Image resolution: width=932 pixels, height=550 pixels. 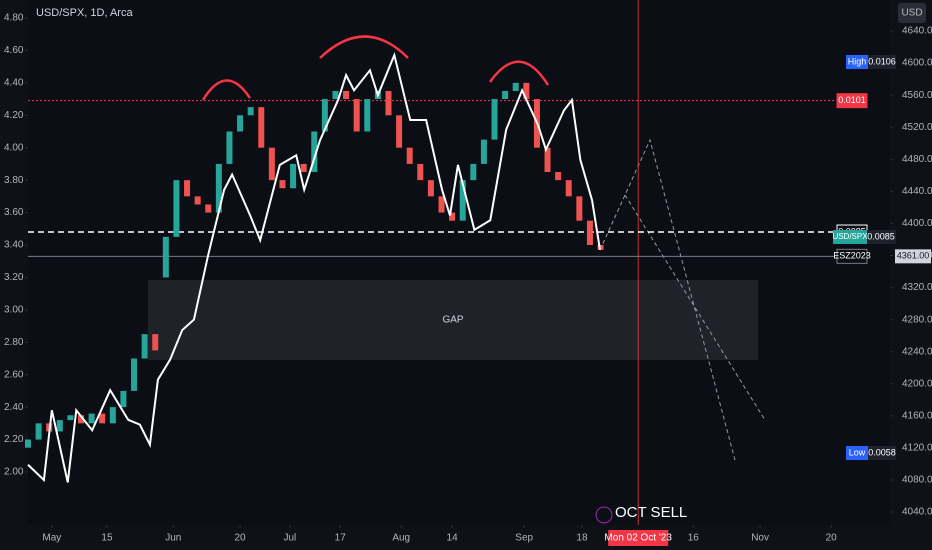 I want to click on currency-badge, so click(x=912, y=13).